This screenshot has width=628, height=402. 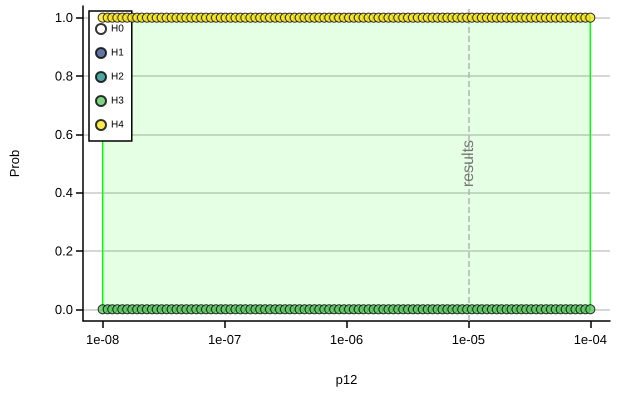 I want to click on legend-label: H3, so click(x=117, y=101).